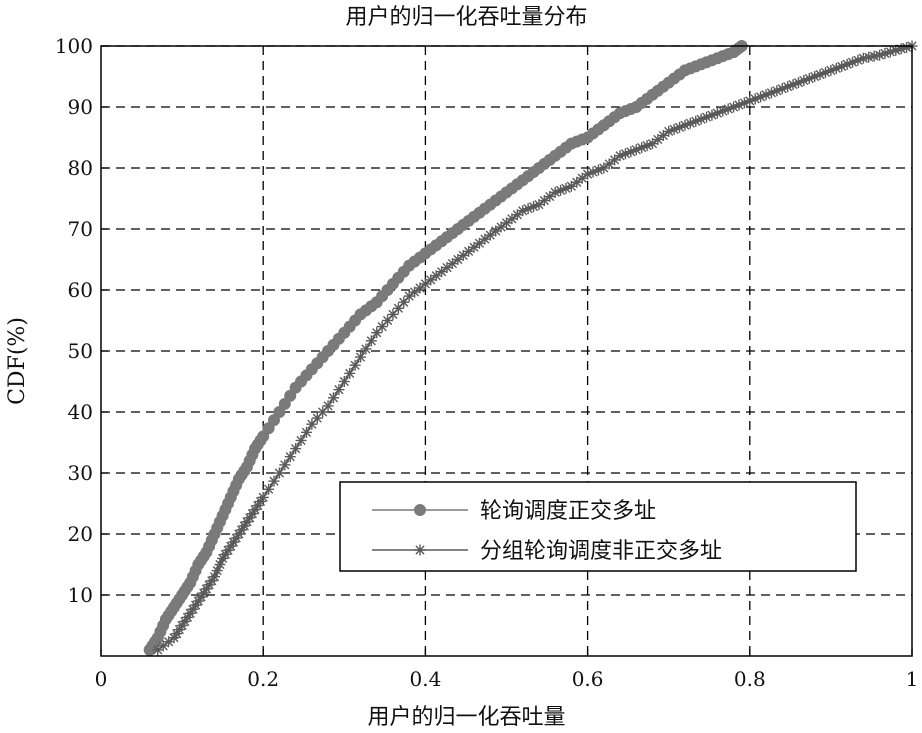 Image resolution: width=922 pixels, height=733 pixels. What do you see at coordinates (80, 107) in the screenshot?
I see `y-tick-label: 90` at bounding box center [80, 107].